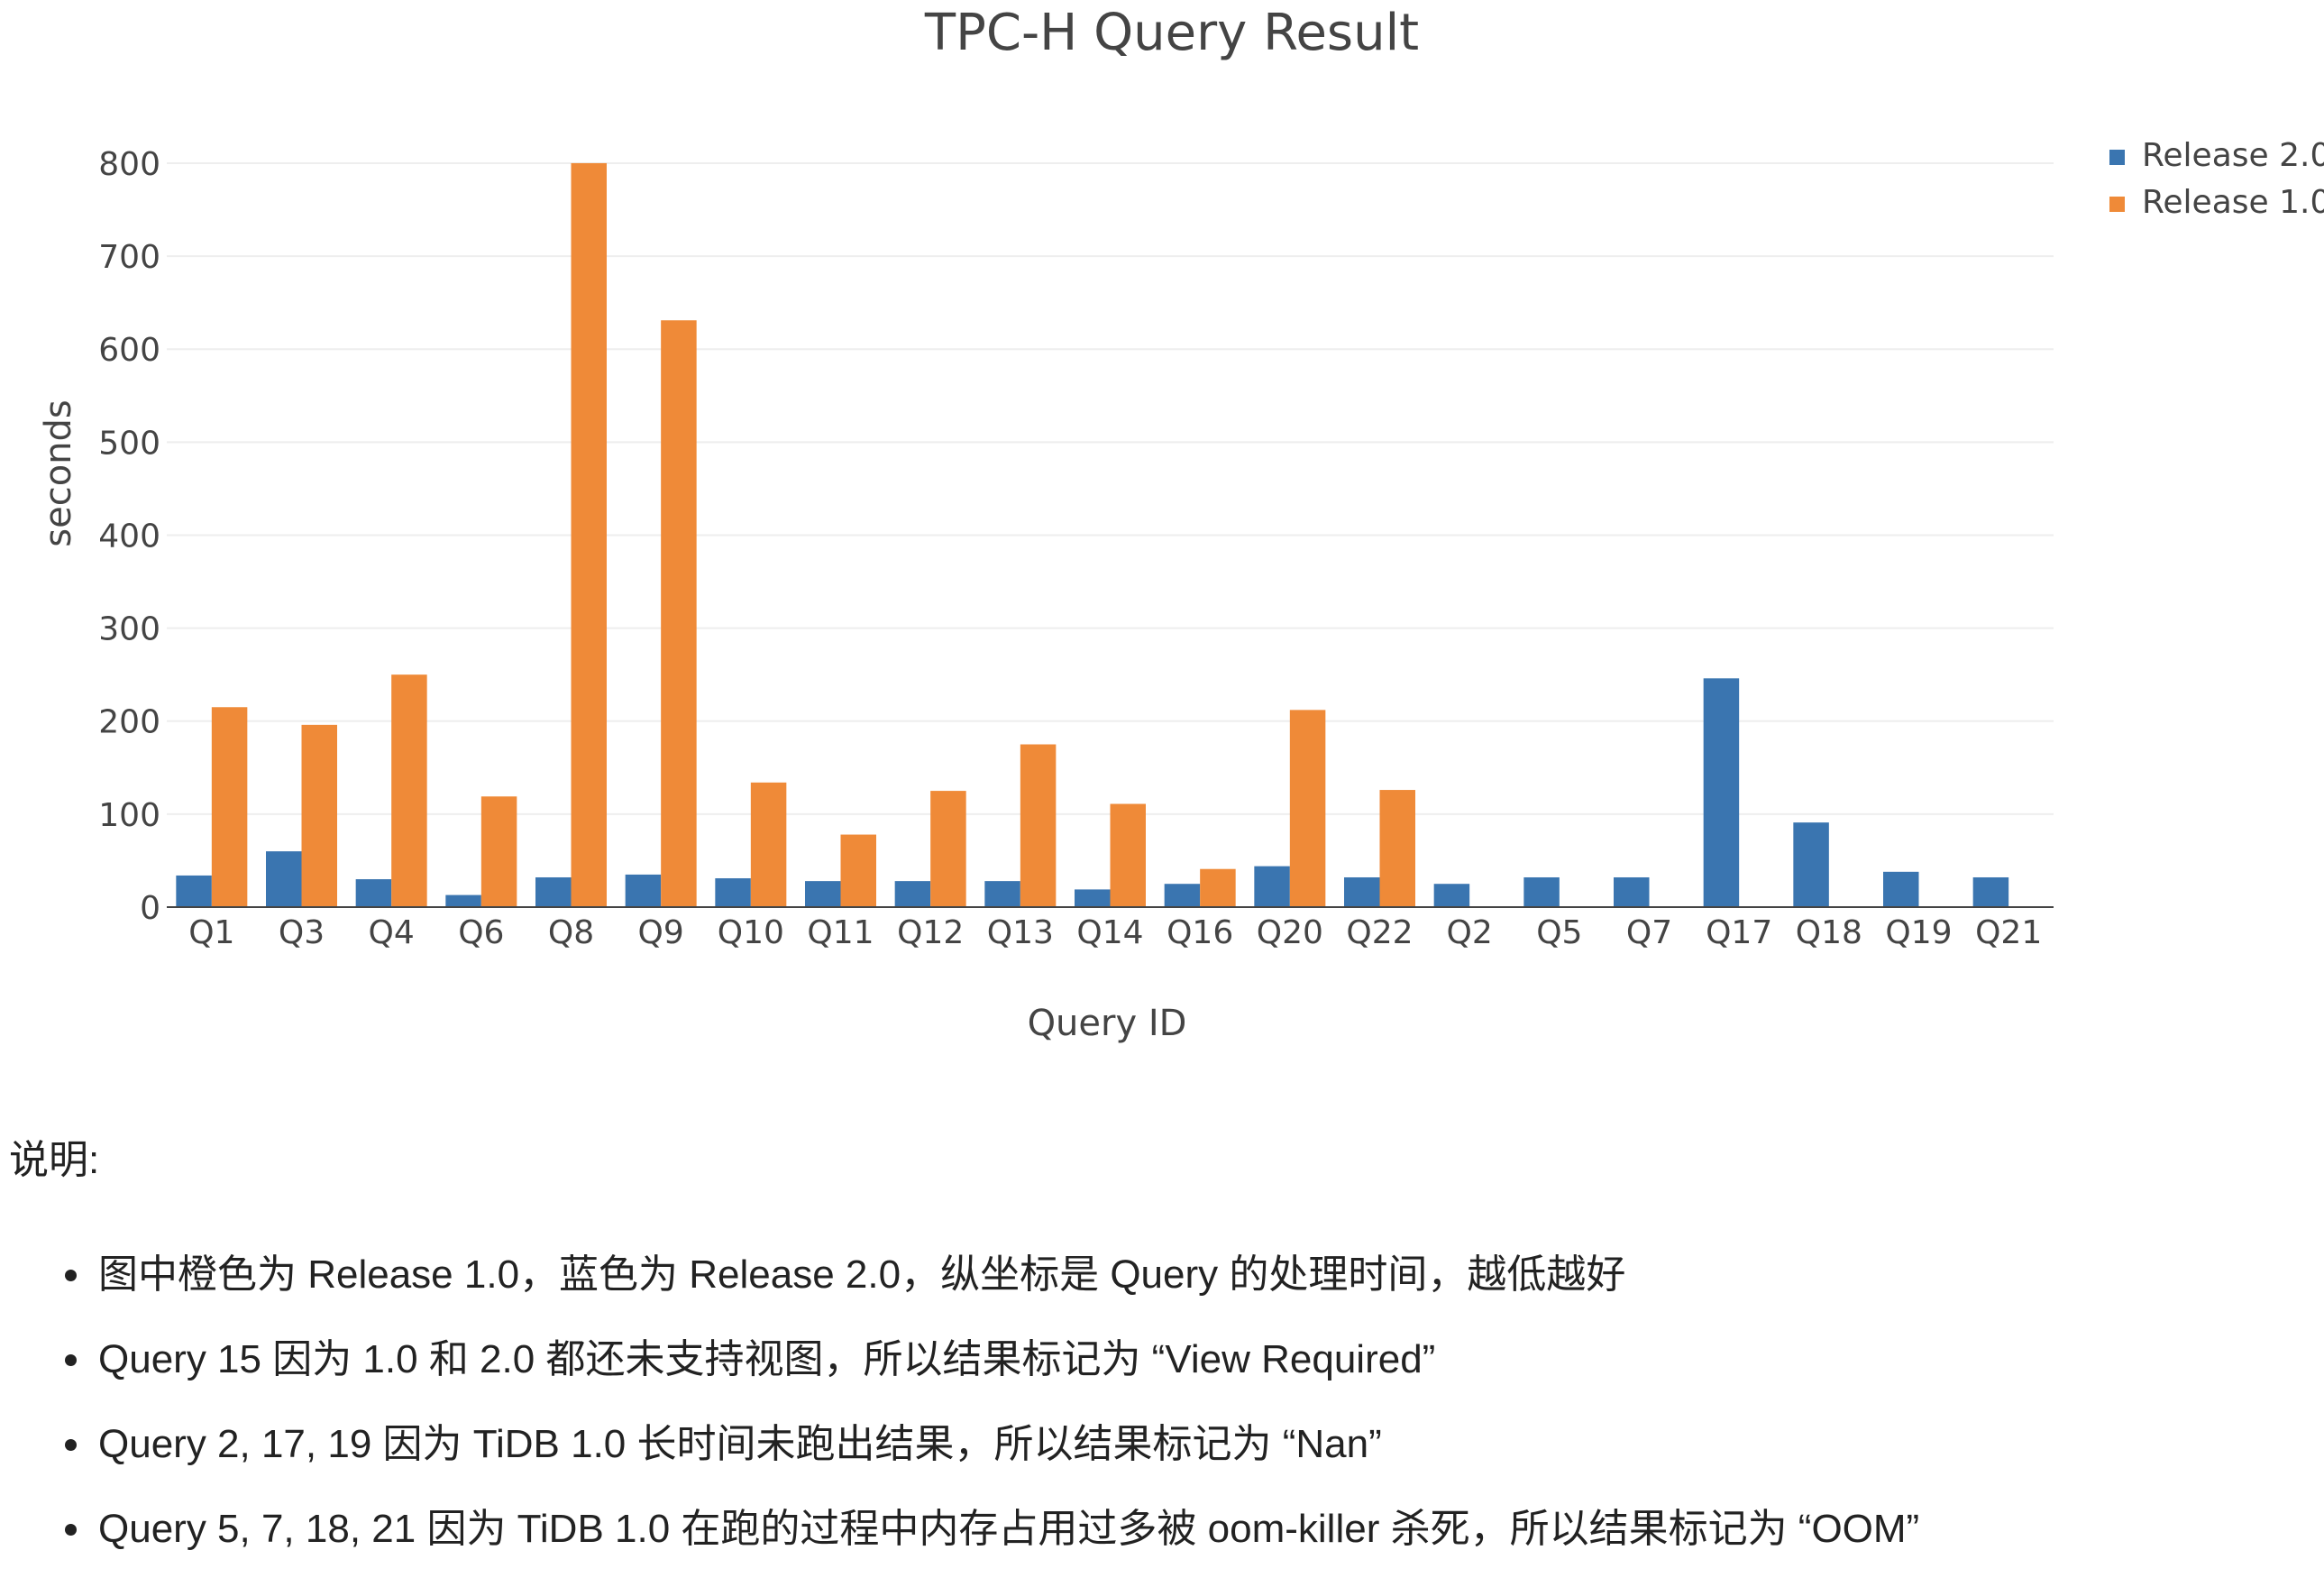  What do you see at coordinates (392, 932) in the screenshot?
I see `x-tick-label: Q4` at bounding box center [392, 932].